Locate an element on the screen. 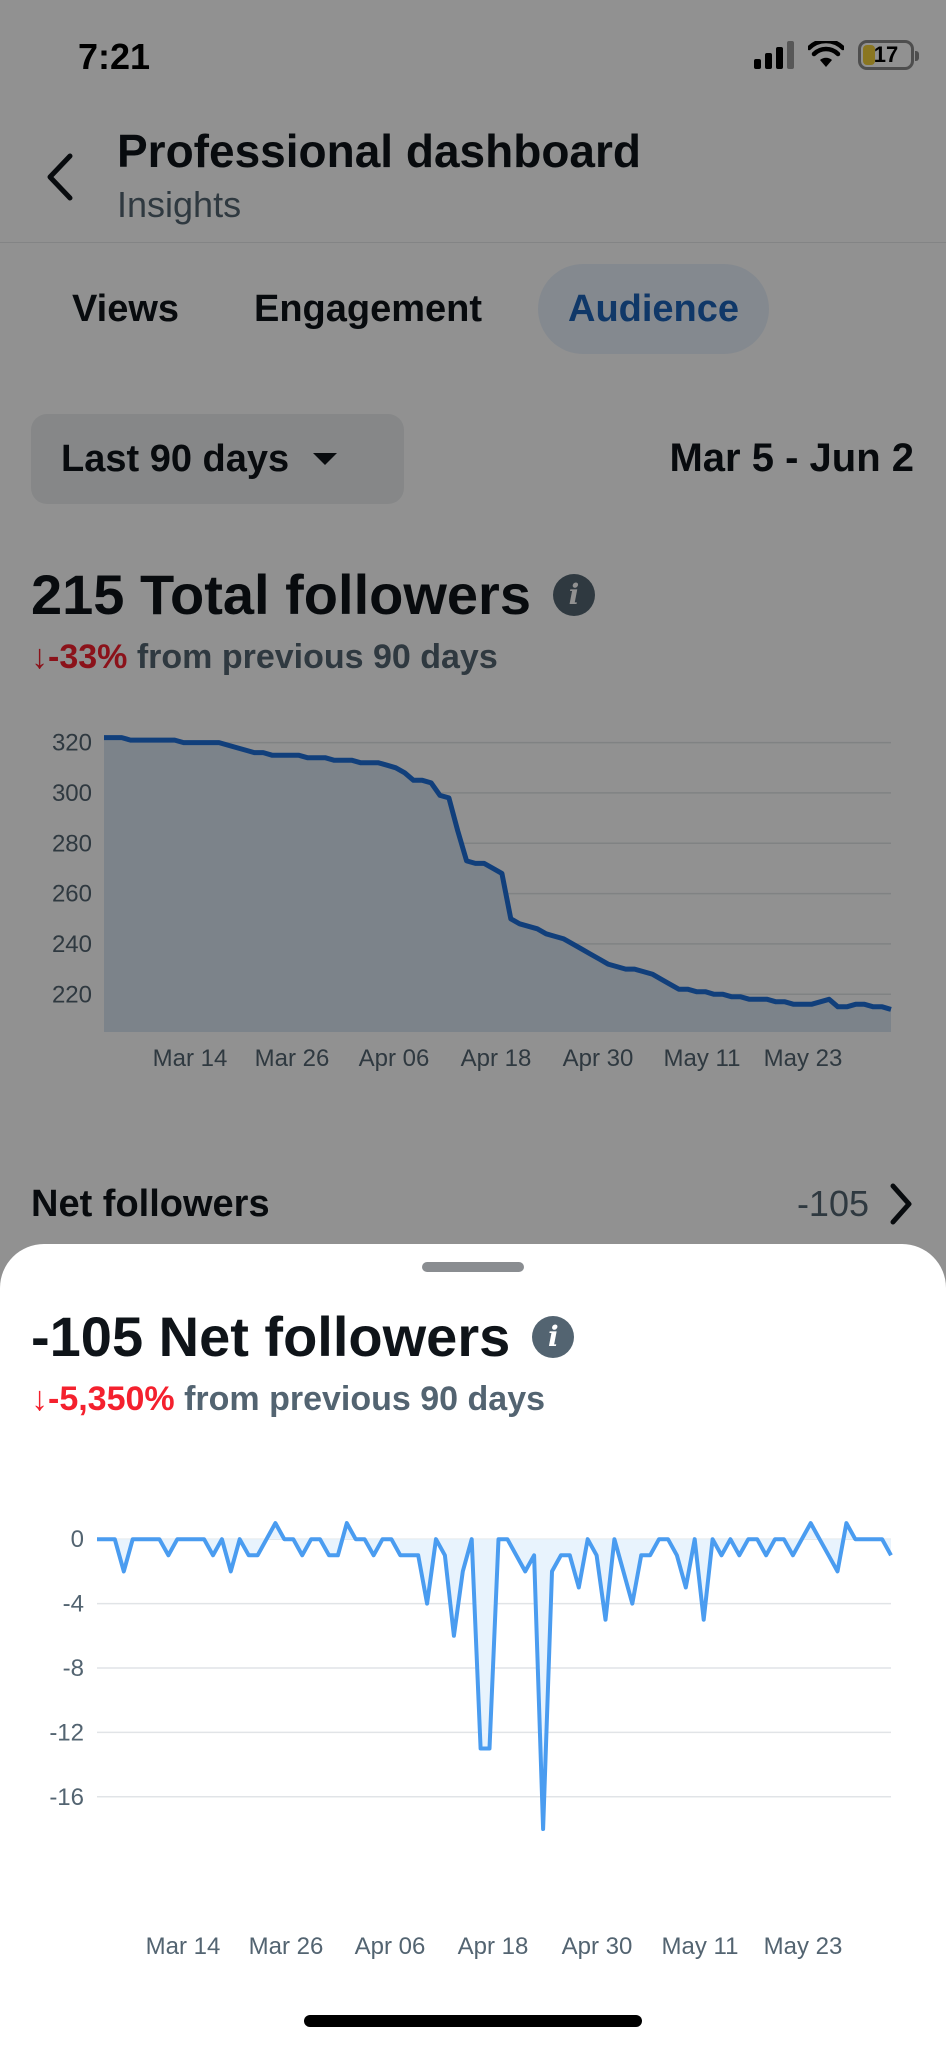 The width and height of the screenshot is (946, 2048). date-range-dropdown: Last 90 days is located at coordinates (217, 459).